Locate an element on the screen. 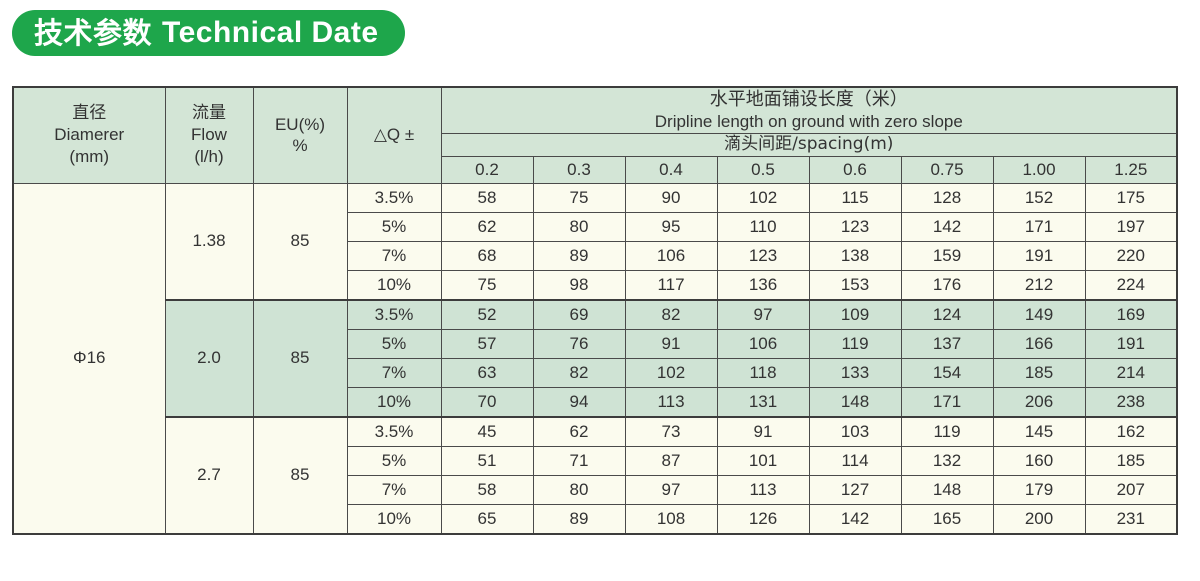  table-row: 10% 70 94 113 131 148 171 206 238 is located at coordinates (595, 402).